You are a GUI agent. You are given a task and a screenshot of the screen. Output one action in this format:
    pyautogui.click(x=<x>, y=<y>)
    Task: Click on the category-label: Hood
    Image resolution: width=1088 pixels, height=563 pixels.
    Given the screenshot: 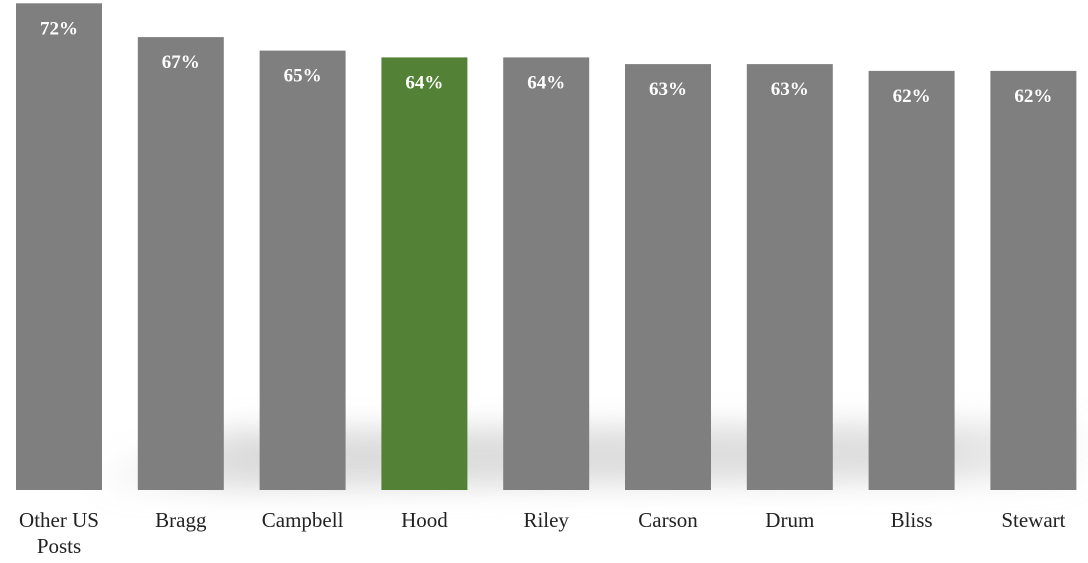 What is the action you would take?
    pyautogui.click(x=424, y=520)
    